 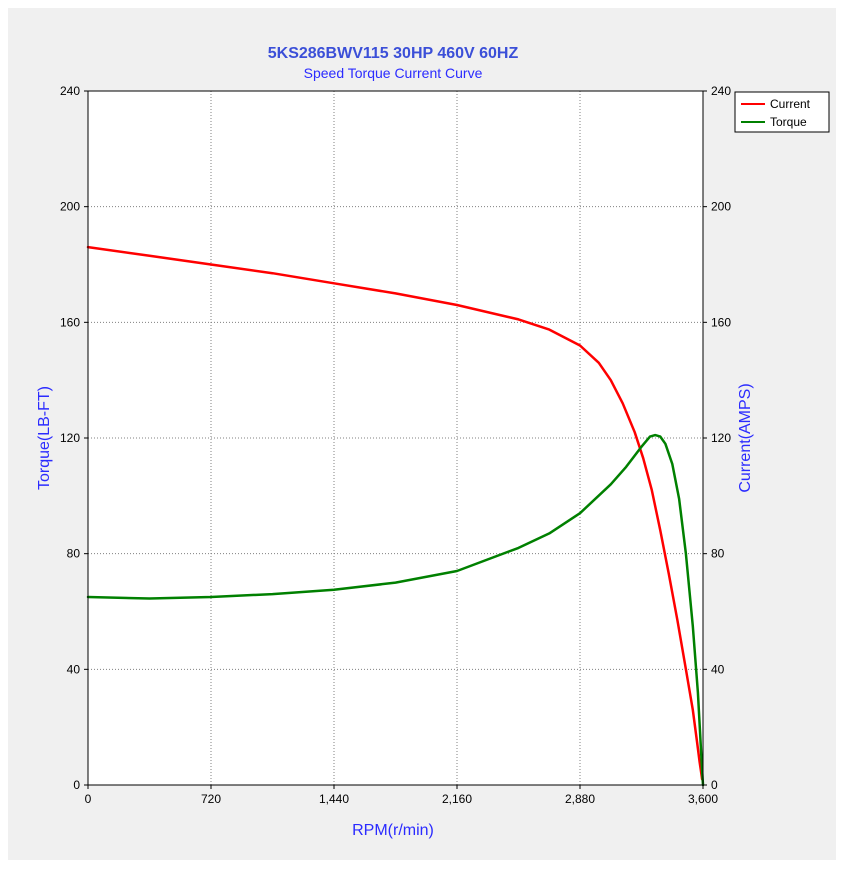 I want to click on y-tick-label-right: 80, so click(x=718, y=554).